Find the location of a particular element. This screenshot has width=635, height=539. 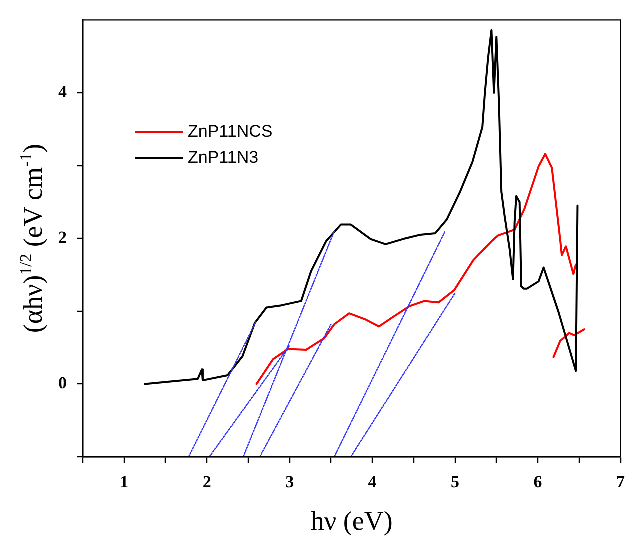

x-axis-title: hν (eV) is located at coordinates (351, 521).